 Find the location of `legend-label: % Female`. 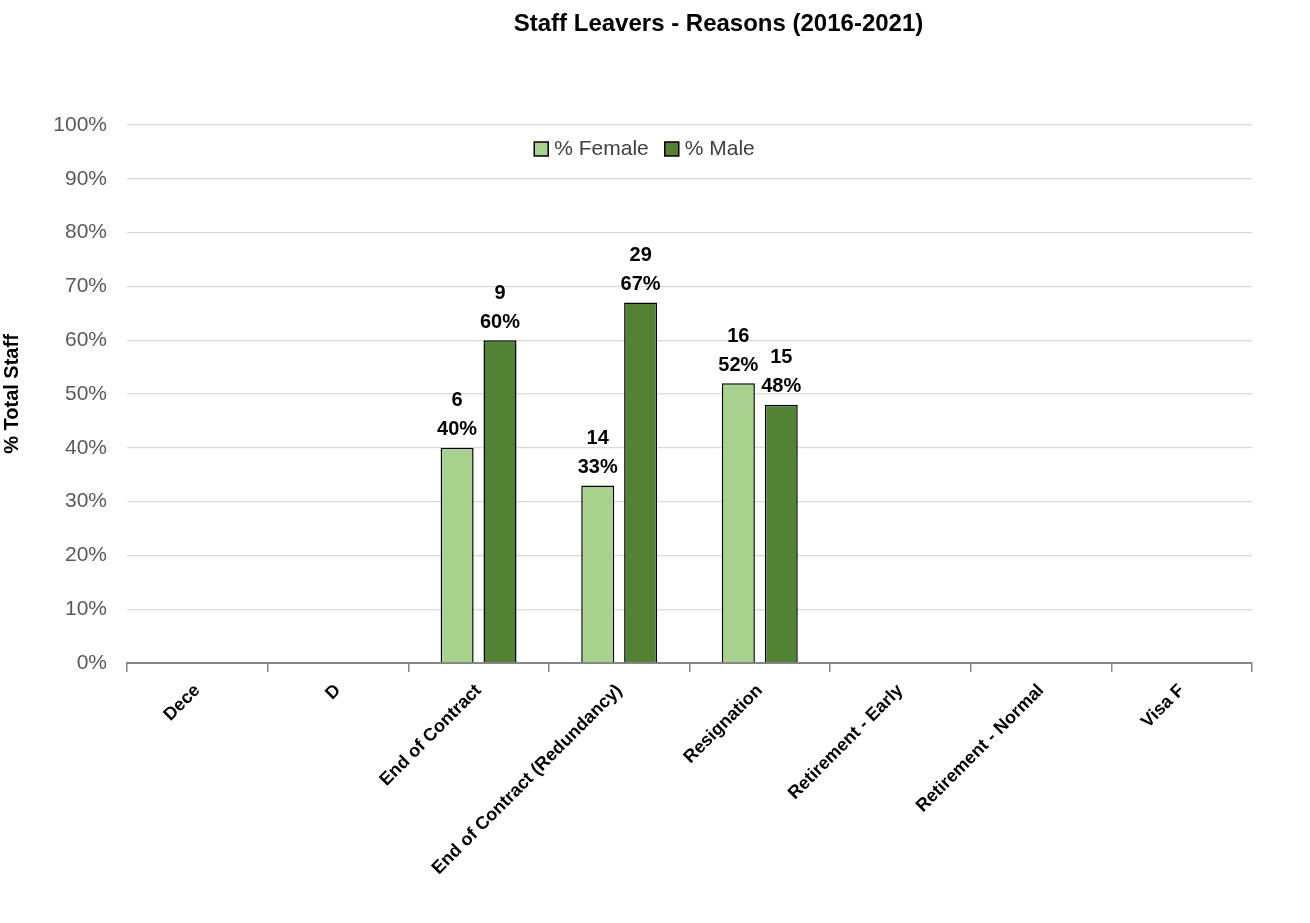

legend-label: % Female is located at coordinates (601, 147).